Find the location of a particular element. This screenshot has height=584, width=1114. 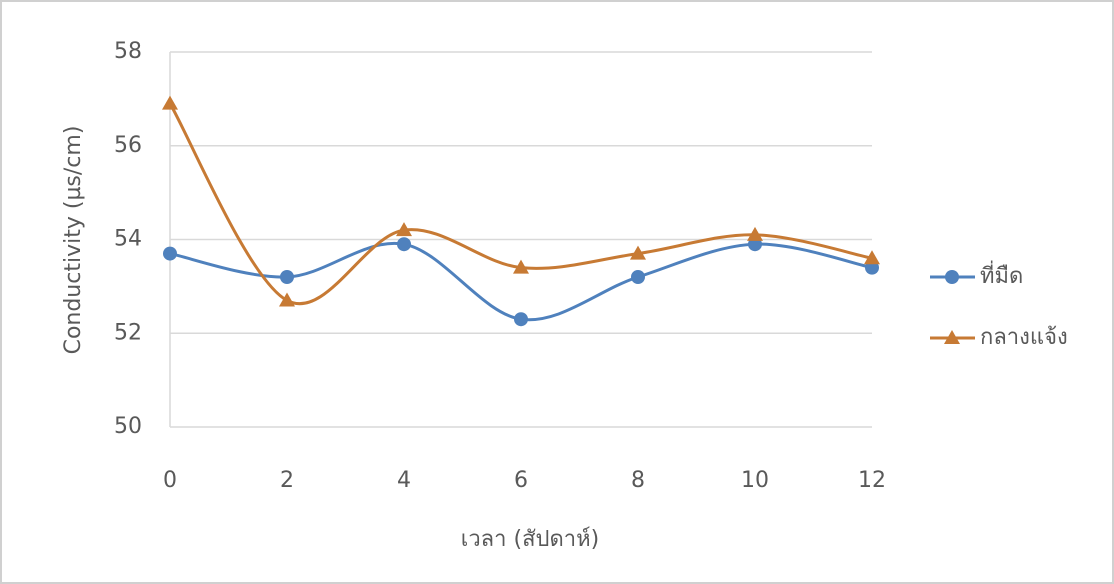

legend-label: กลางแจ้ง is located at coordinates (1024, 337).